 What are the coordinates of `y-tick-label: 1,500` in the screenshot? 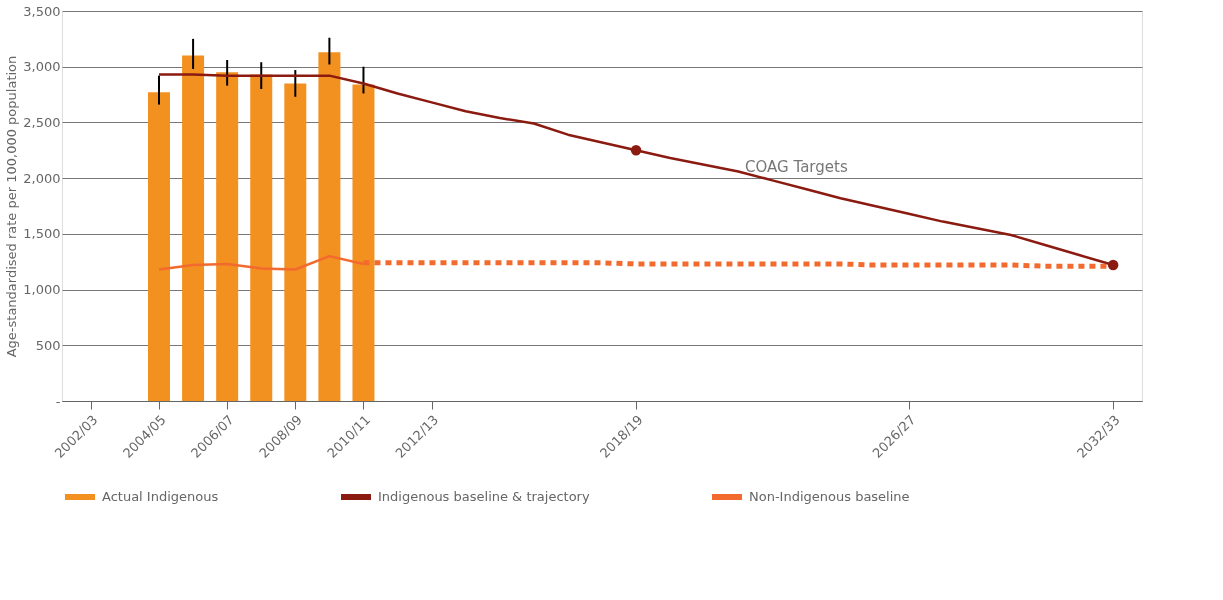 It's located at (42, 234).